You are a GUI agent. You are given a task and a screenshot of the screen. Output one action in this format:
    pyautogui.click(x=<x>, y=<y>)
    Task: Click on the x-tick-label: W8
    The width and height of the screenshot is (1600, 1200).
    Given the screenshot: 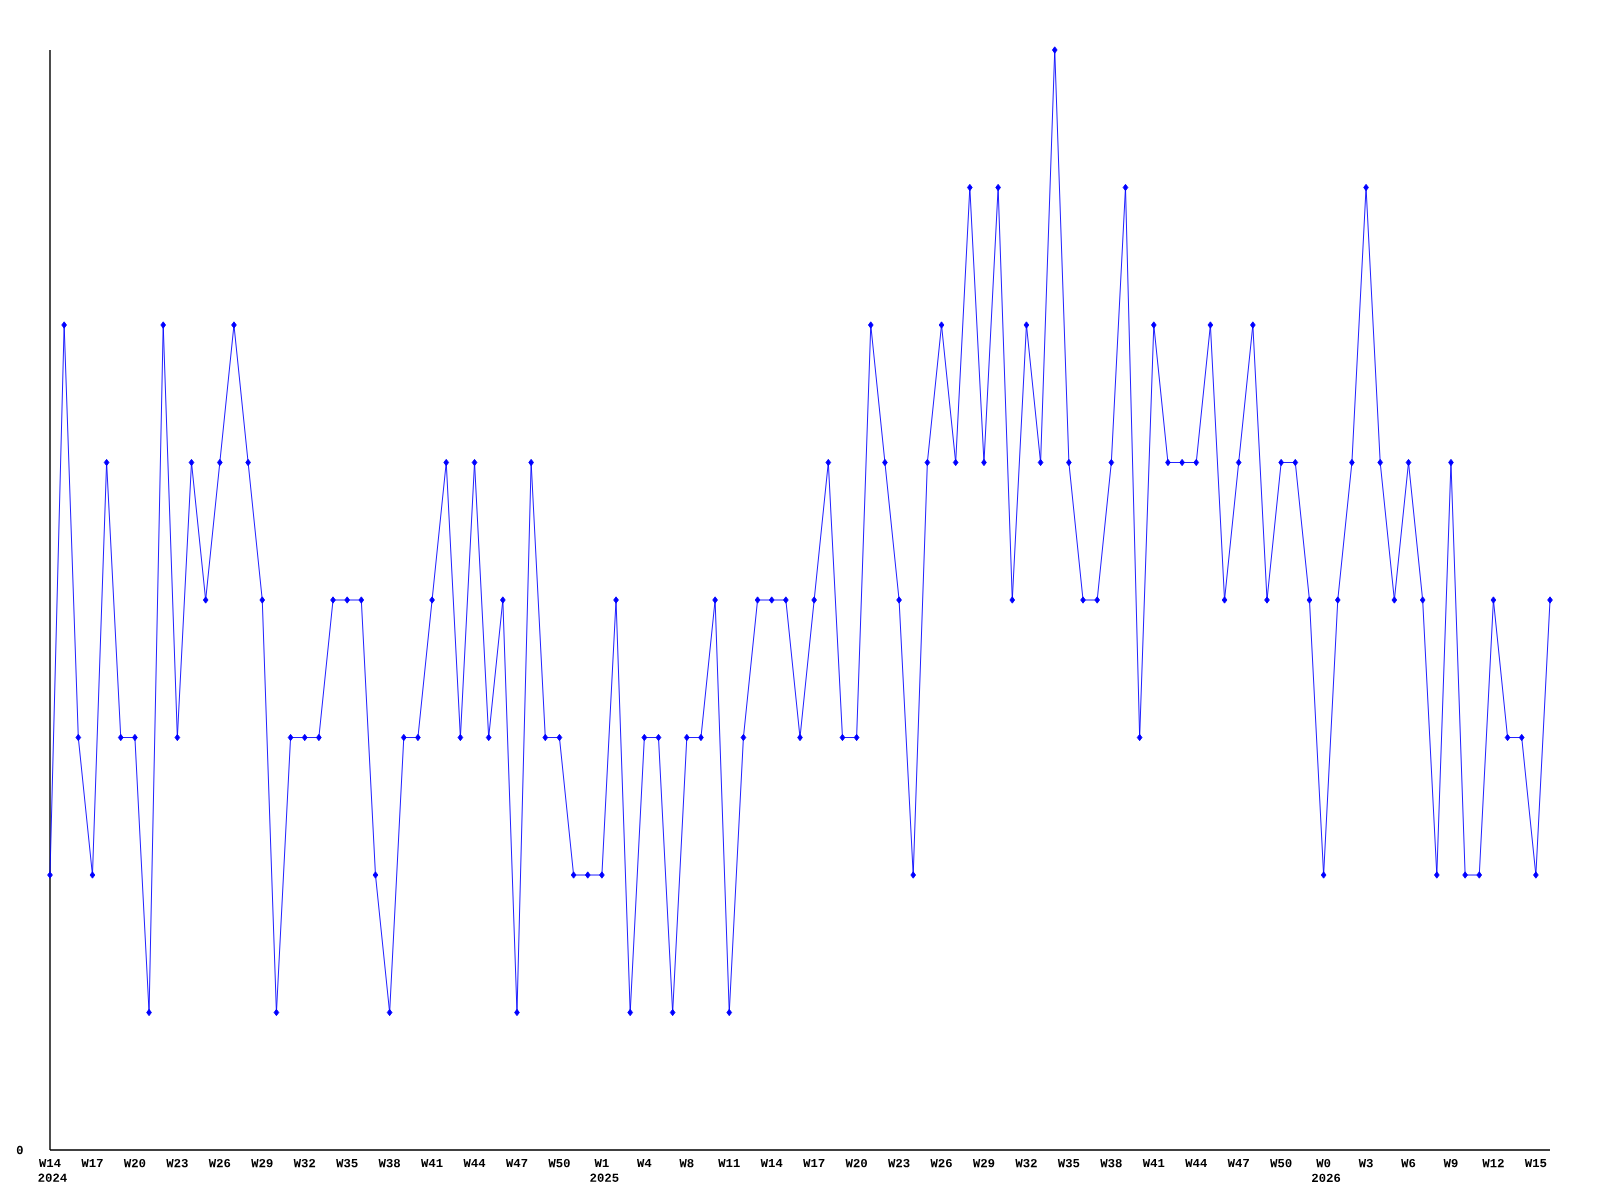 What is the action you would take?
    pyautogui.click(x=686, y=1163)
    